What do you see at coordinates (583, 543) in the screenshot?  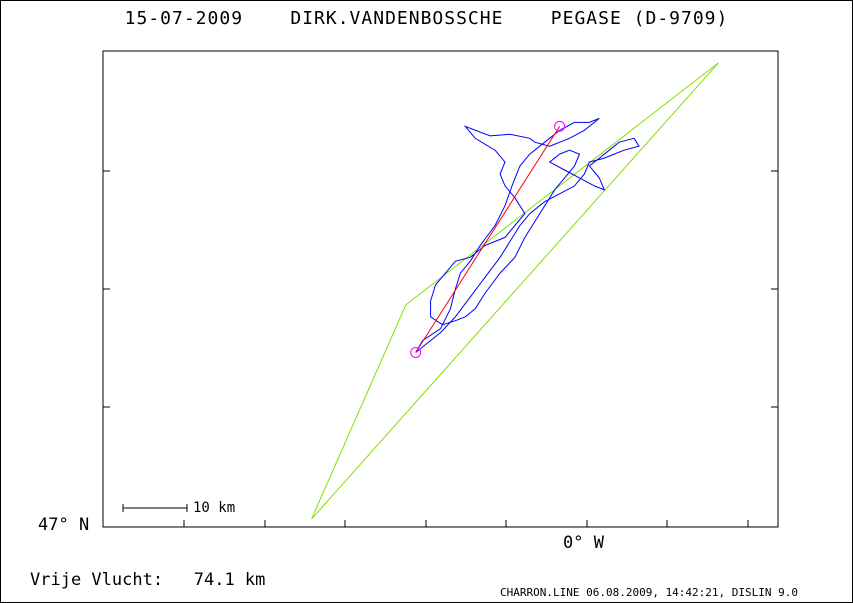 I see `longitude-label: 0° W` at bounding box center [583, 543].